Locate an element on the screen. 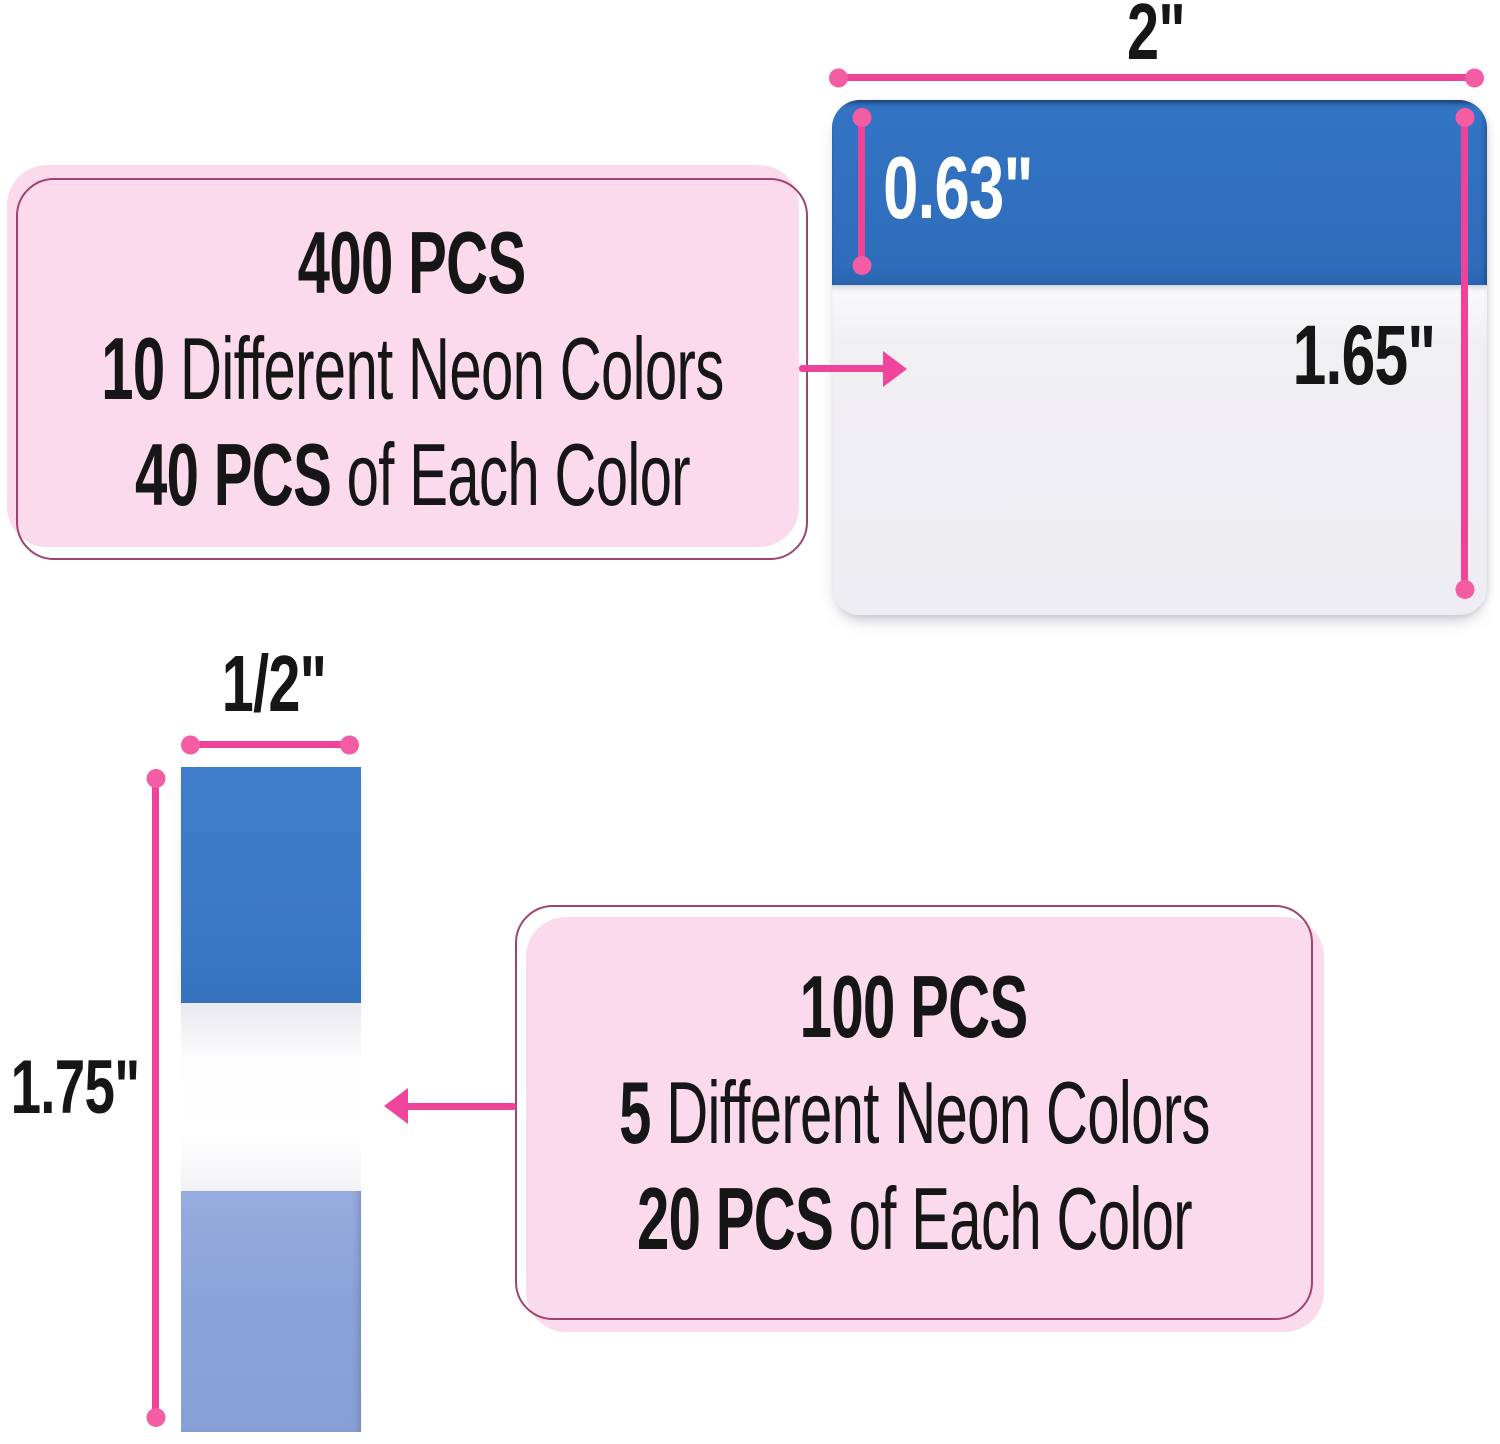  large-tab-header-measure-line is located at coordinates (861, 191).